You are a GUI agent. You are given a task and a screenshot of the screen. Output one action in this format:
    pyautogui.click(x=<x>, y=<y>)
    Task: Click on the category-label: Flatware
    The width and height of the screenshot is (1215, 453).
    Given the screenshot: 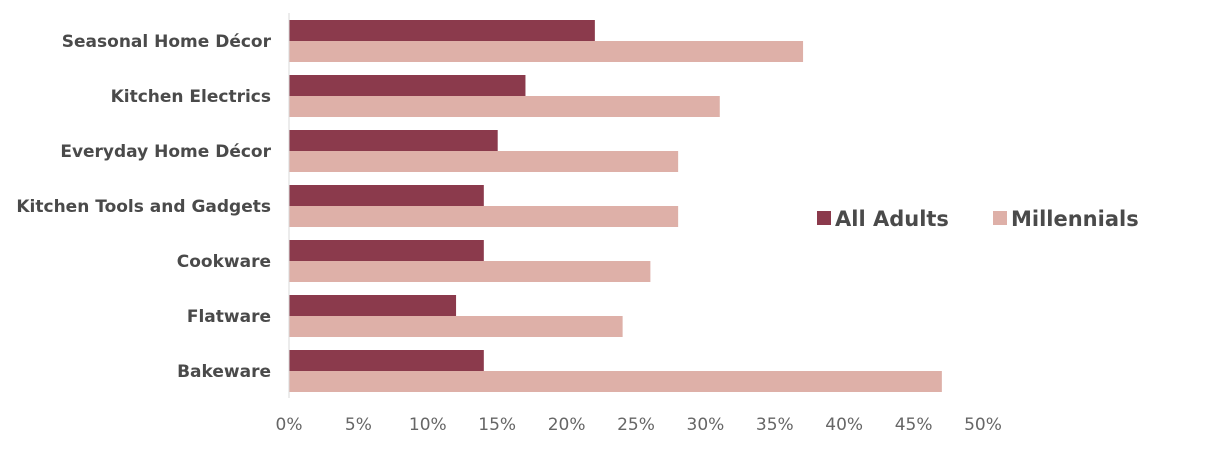 What is the action you would take?
    pyautogui.click(x=229, y=317)
    